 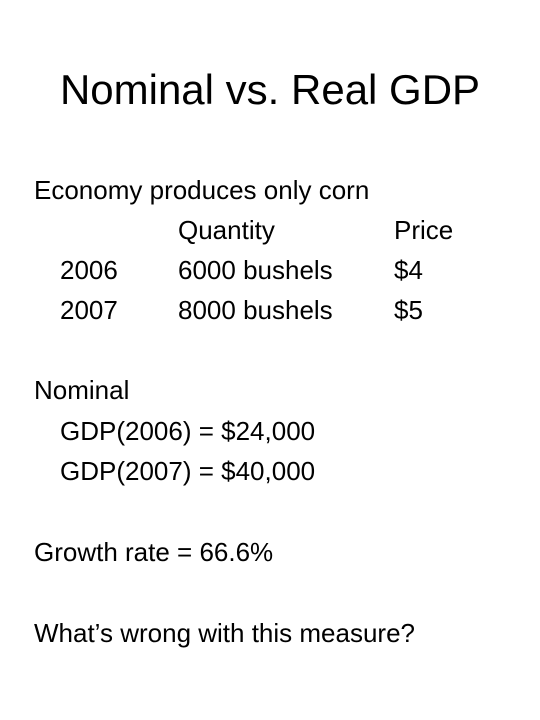 I want to click on table-row-quantity: 6000 bushels, so click(x=255, y=270).